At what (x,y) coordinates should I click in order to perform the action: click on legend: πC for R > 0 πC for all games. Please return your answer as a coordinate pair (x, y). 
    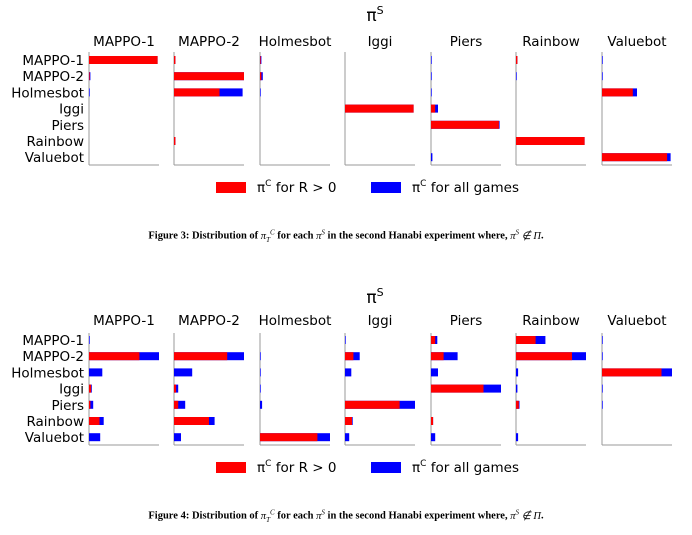
    Looking at the image, I should click on (367, 467).